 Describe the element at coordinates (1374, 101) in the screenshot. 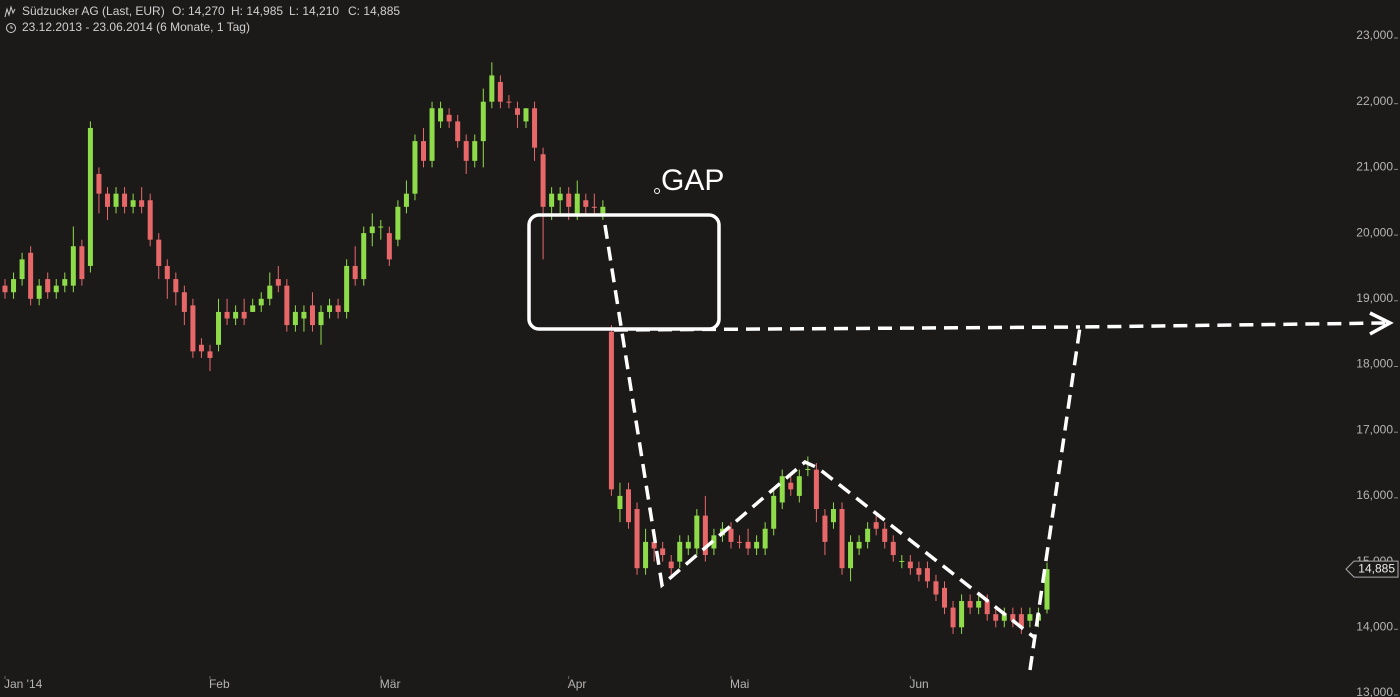

I see `y-tick-label: 22,000` at that location.